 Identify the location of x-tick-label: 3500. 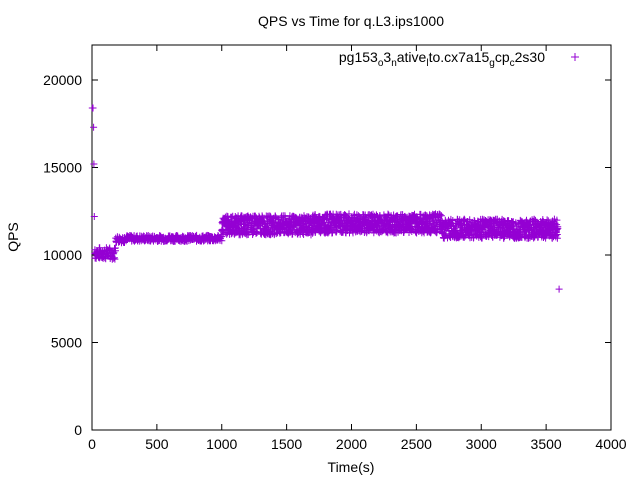
(546, 444).